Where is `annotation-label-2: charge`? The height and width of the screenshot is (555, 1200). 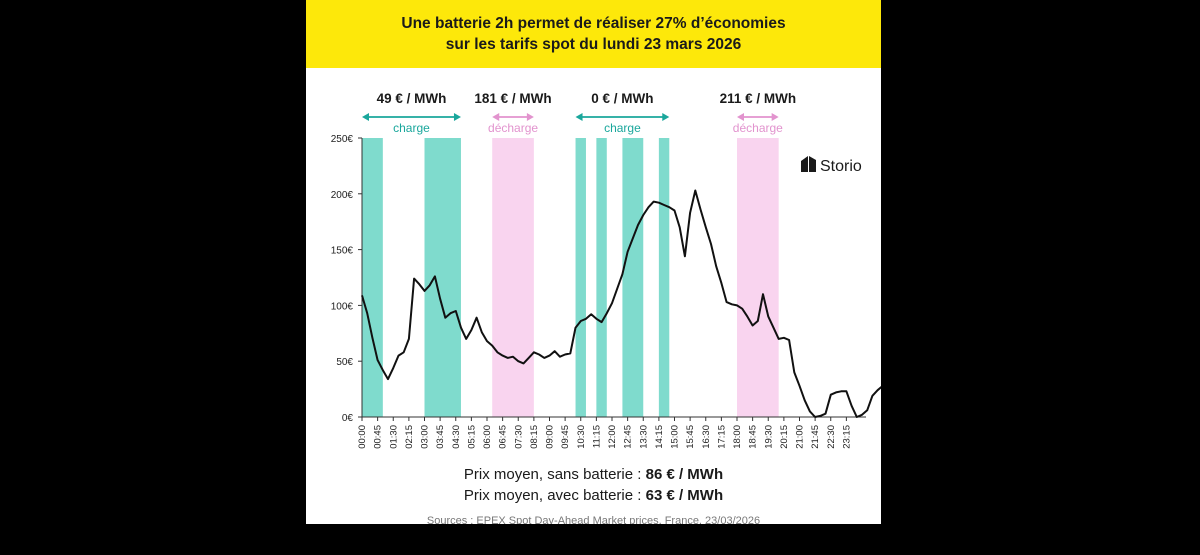 annotation-label-2: charge is located at coordinates (622, 128).